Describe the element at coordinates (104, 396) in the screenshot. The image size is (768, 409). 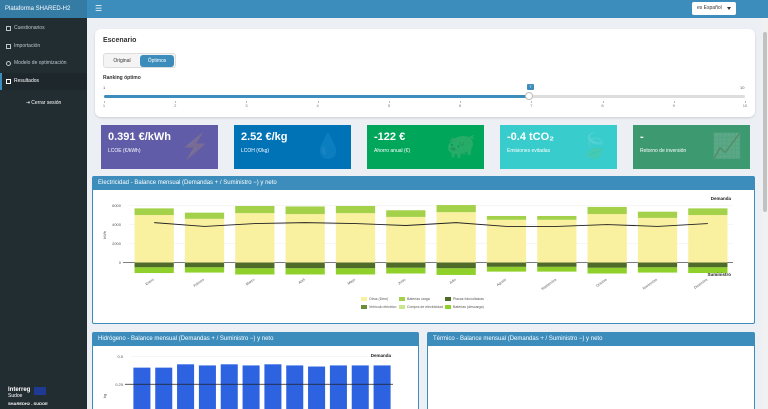
I see `y-axis-label: kg` at that location.